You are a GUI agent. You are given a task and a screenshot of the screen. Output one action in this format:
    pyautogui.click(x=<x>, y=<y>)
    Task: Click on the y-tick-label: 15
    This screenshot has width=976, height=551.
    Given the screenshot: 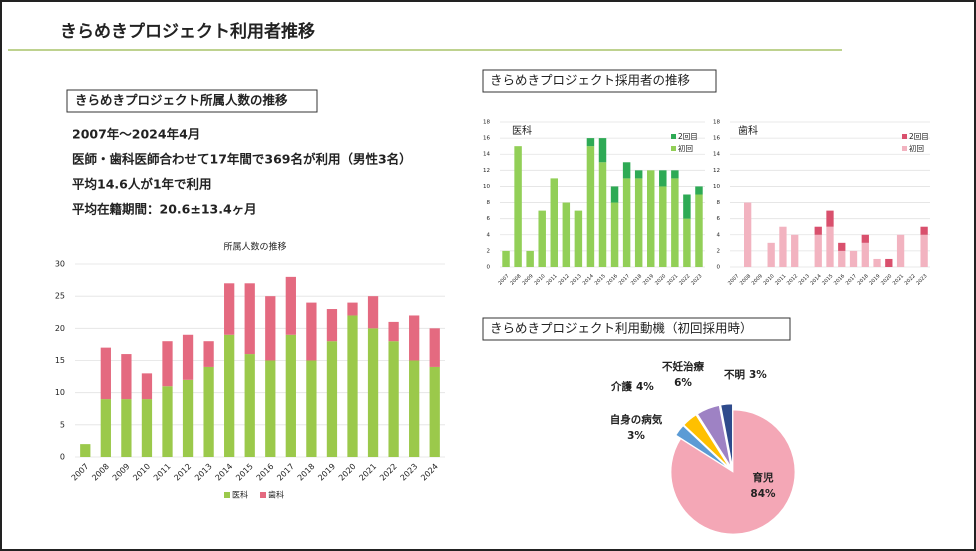 What is the action you would take?
    pyautogui.click(x=60, y=360)
    